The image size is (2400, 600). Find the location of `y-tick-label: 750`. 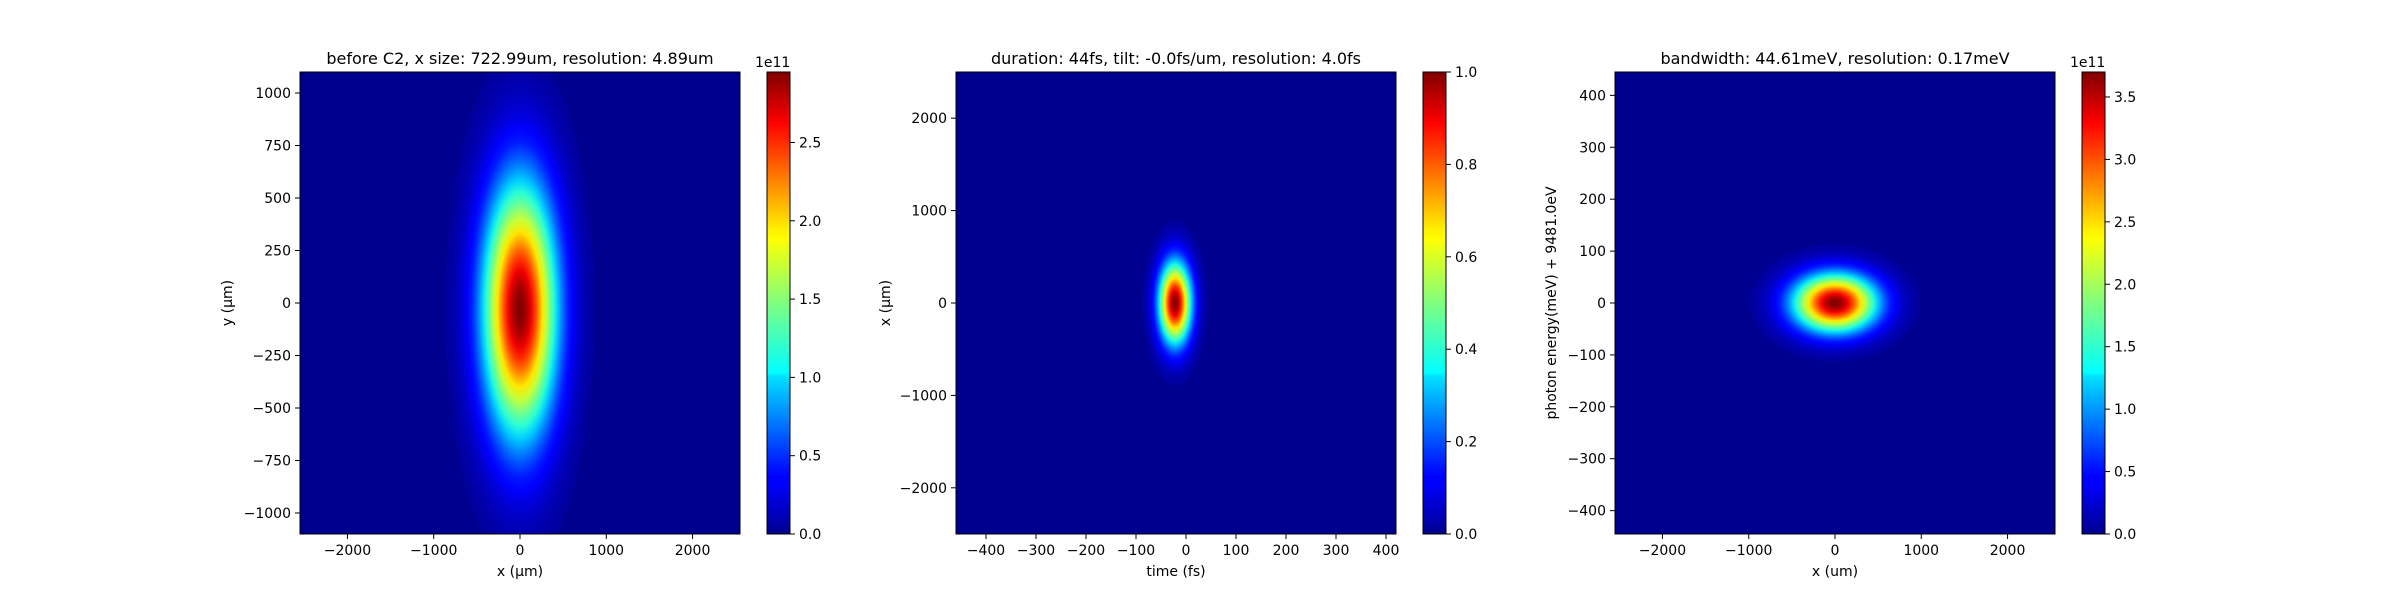

y-tick-label: 750 is located at coordinates (277, 147).